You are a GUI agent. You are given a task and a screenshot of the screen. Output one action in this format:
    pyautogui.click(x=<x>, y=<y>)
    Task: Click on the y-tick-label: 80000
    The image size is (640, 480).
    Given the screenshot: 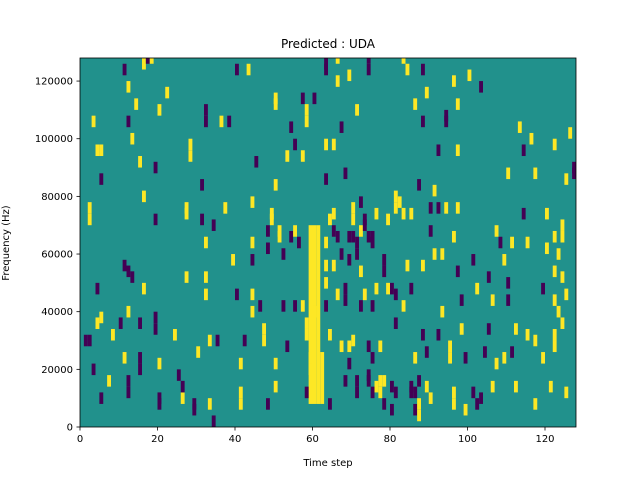 What is the action you would take?
    pyautogui.click(x=57, y=197)
    